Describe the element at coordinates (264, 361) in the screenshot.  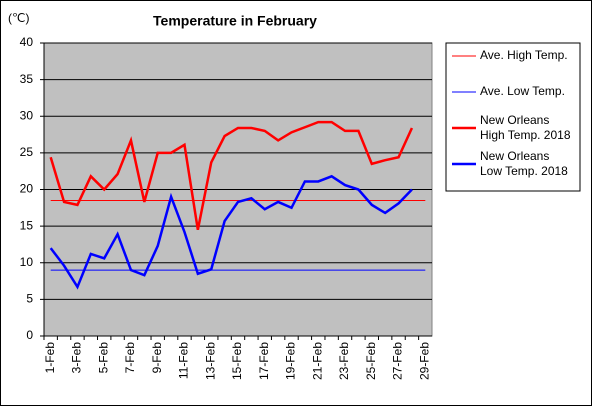
I see `x-tick-label: 17-Feb` at that location.